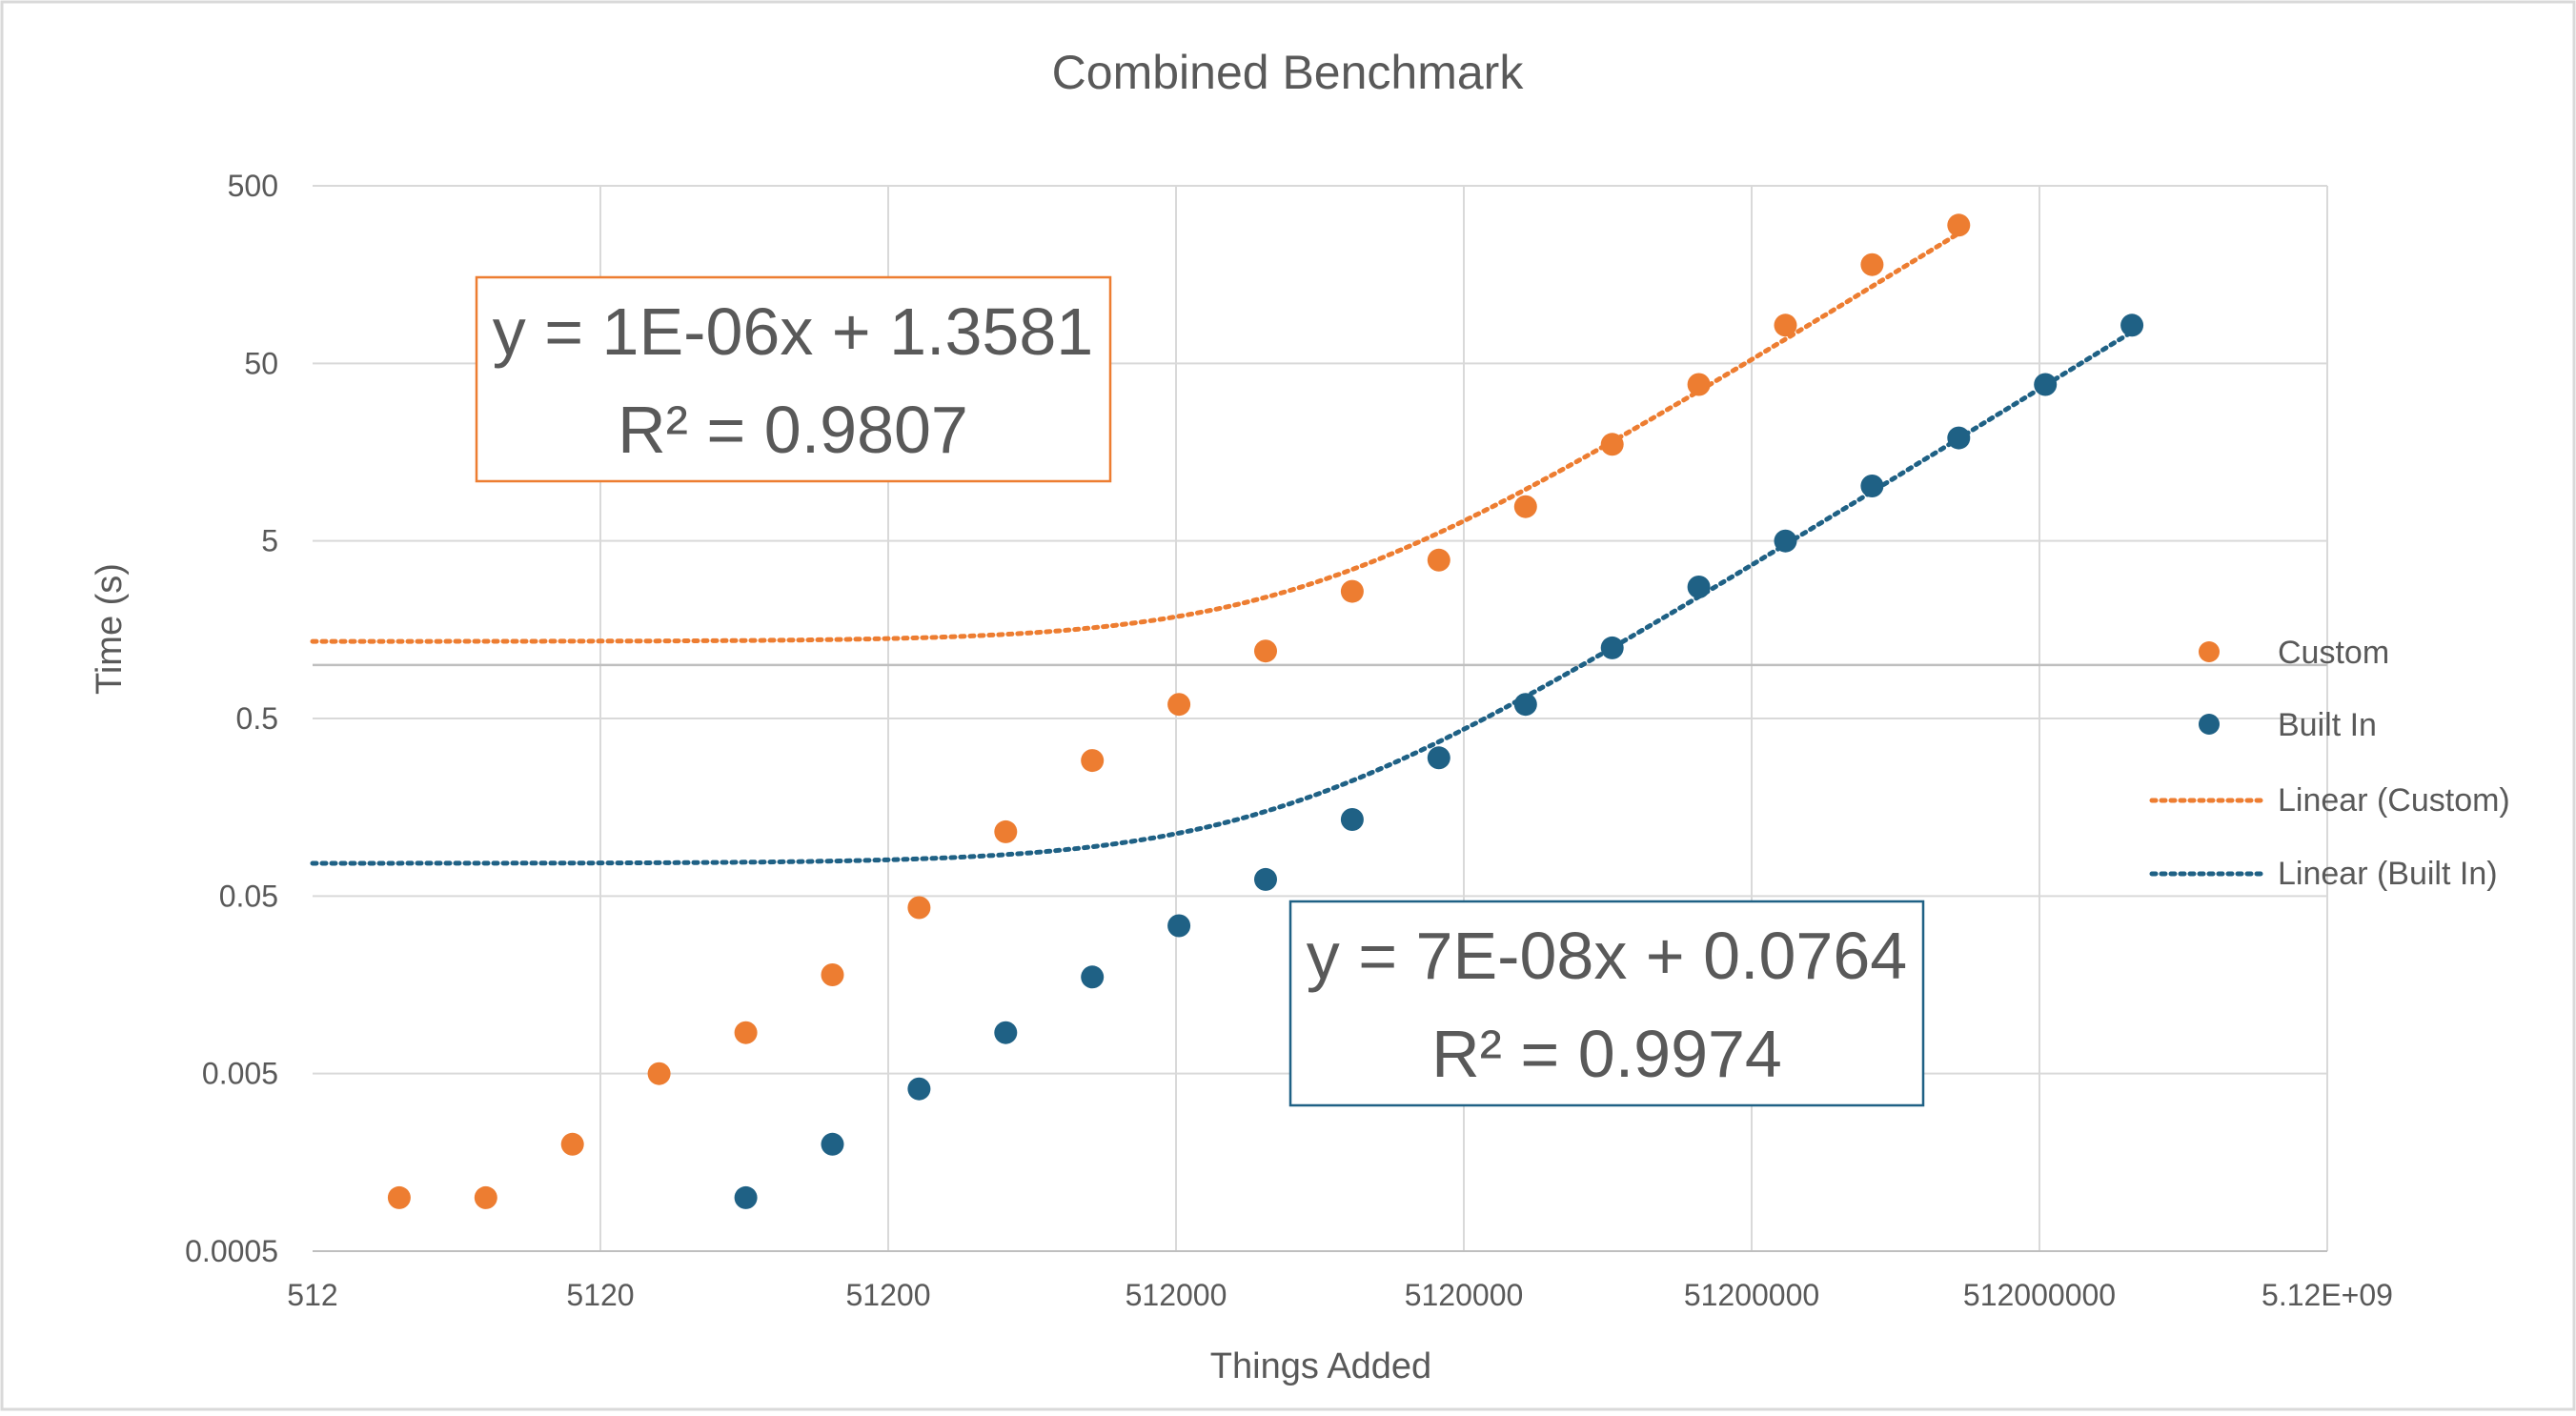  What do you see at coordinates (793, 331) in the screenshot?
I see `custom-trend-equation: y = 1E-06x + 1.3581` at bounding box center [793, 331].